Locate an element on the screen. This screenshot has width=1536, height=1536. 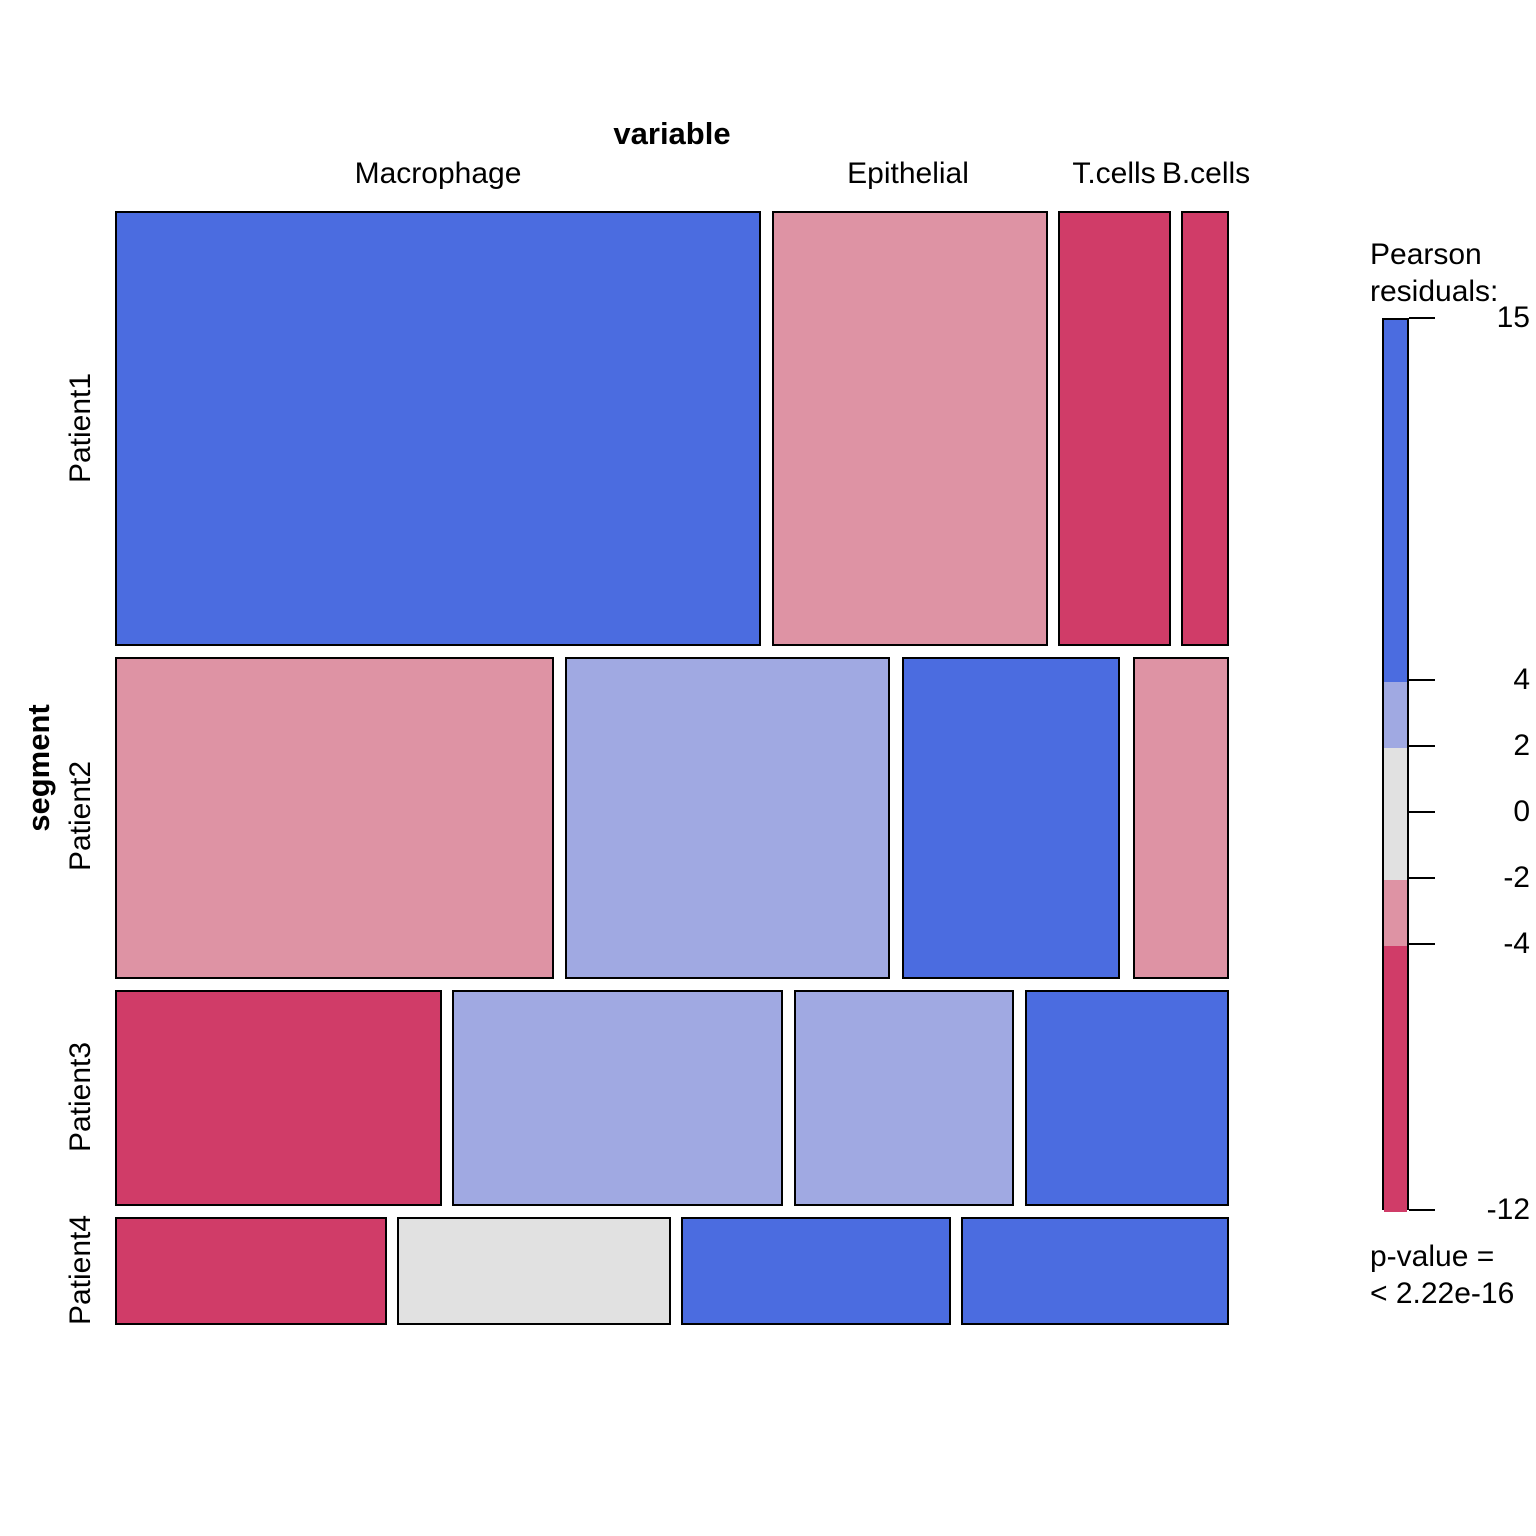
legend-tick-label--2: -2 is located at coordinates (1516, 877).